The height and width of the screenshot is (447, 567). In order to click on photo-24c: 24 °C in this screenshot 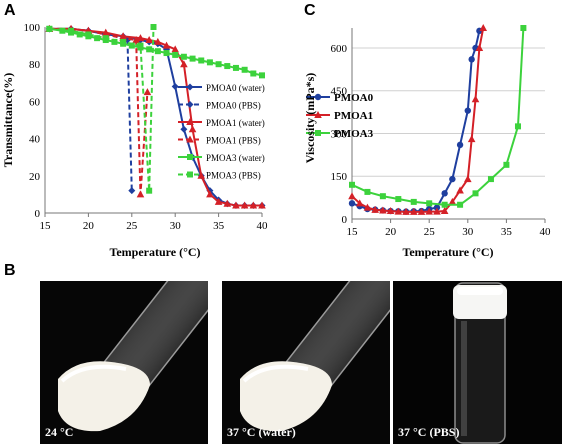, I will do `click(124, 362)`.